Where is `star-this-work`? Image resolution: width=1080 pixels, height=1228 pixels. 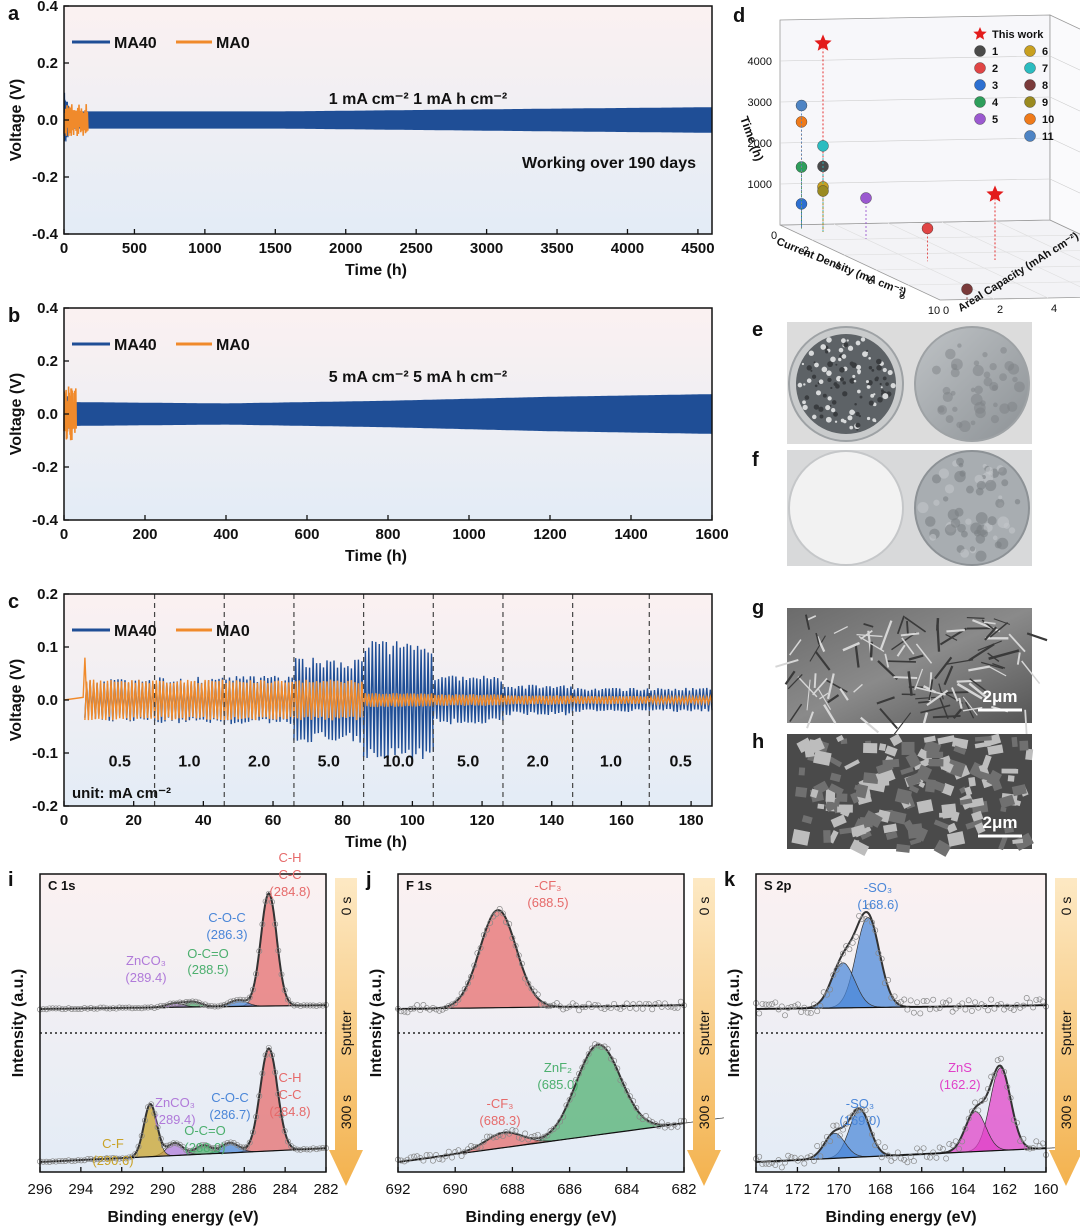
star-this-work is located at coordinates (823, 42).